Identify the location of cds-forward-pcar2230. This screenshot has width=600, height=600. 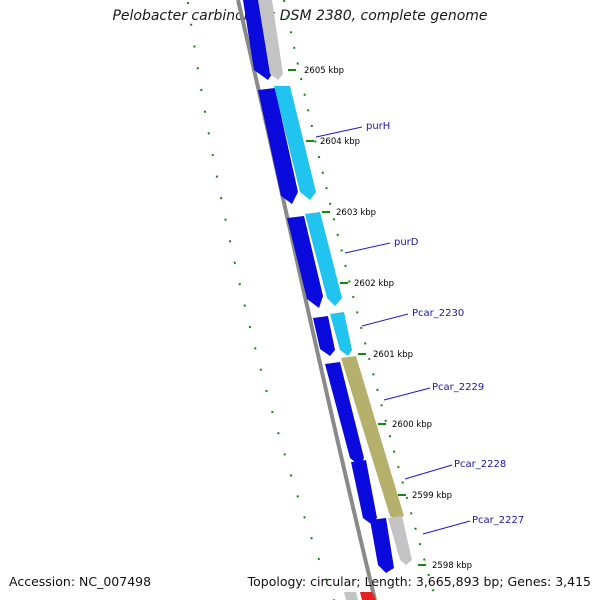
(341, 334).